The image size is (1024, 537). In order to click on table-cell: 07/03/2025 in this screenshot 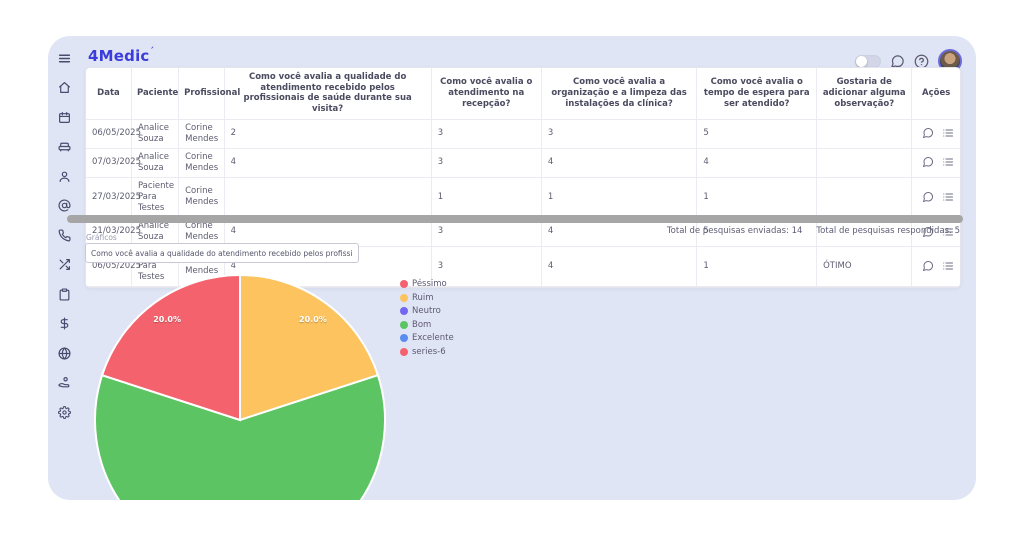, I will do `click(113, 162)`.